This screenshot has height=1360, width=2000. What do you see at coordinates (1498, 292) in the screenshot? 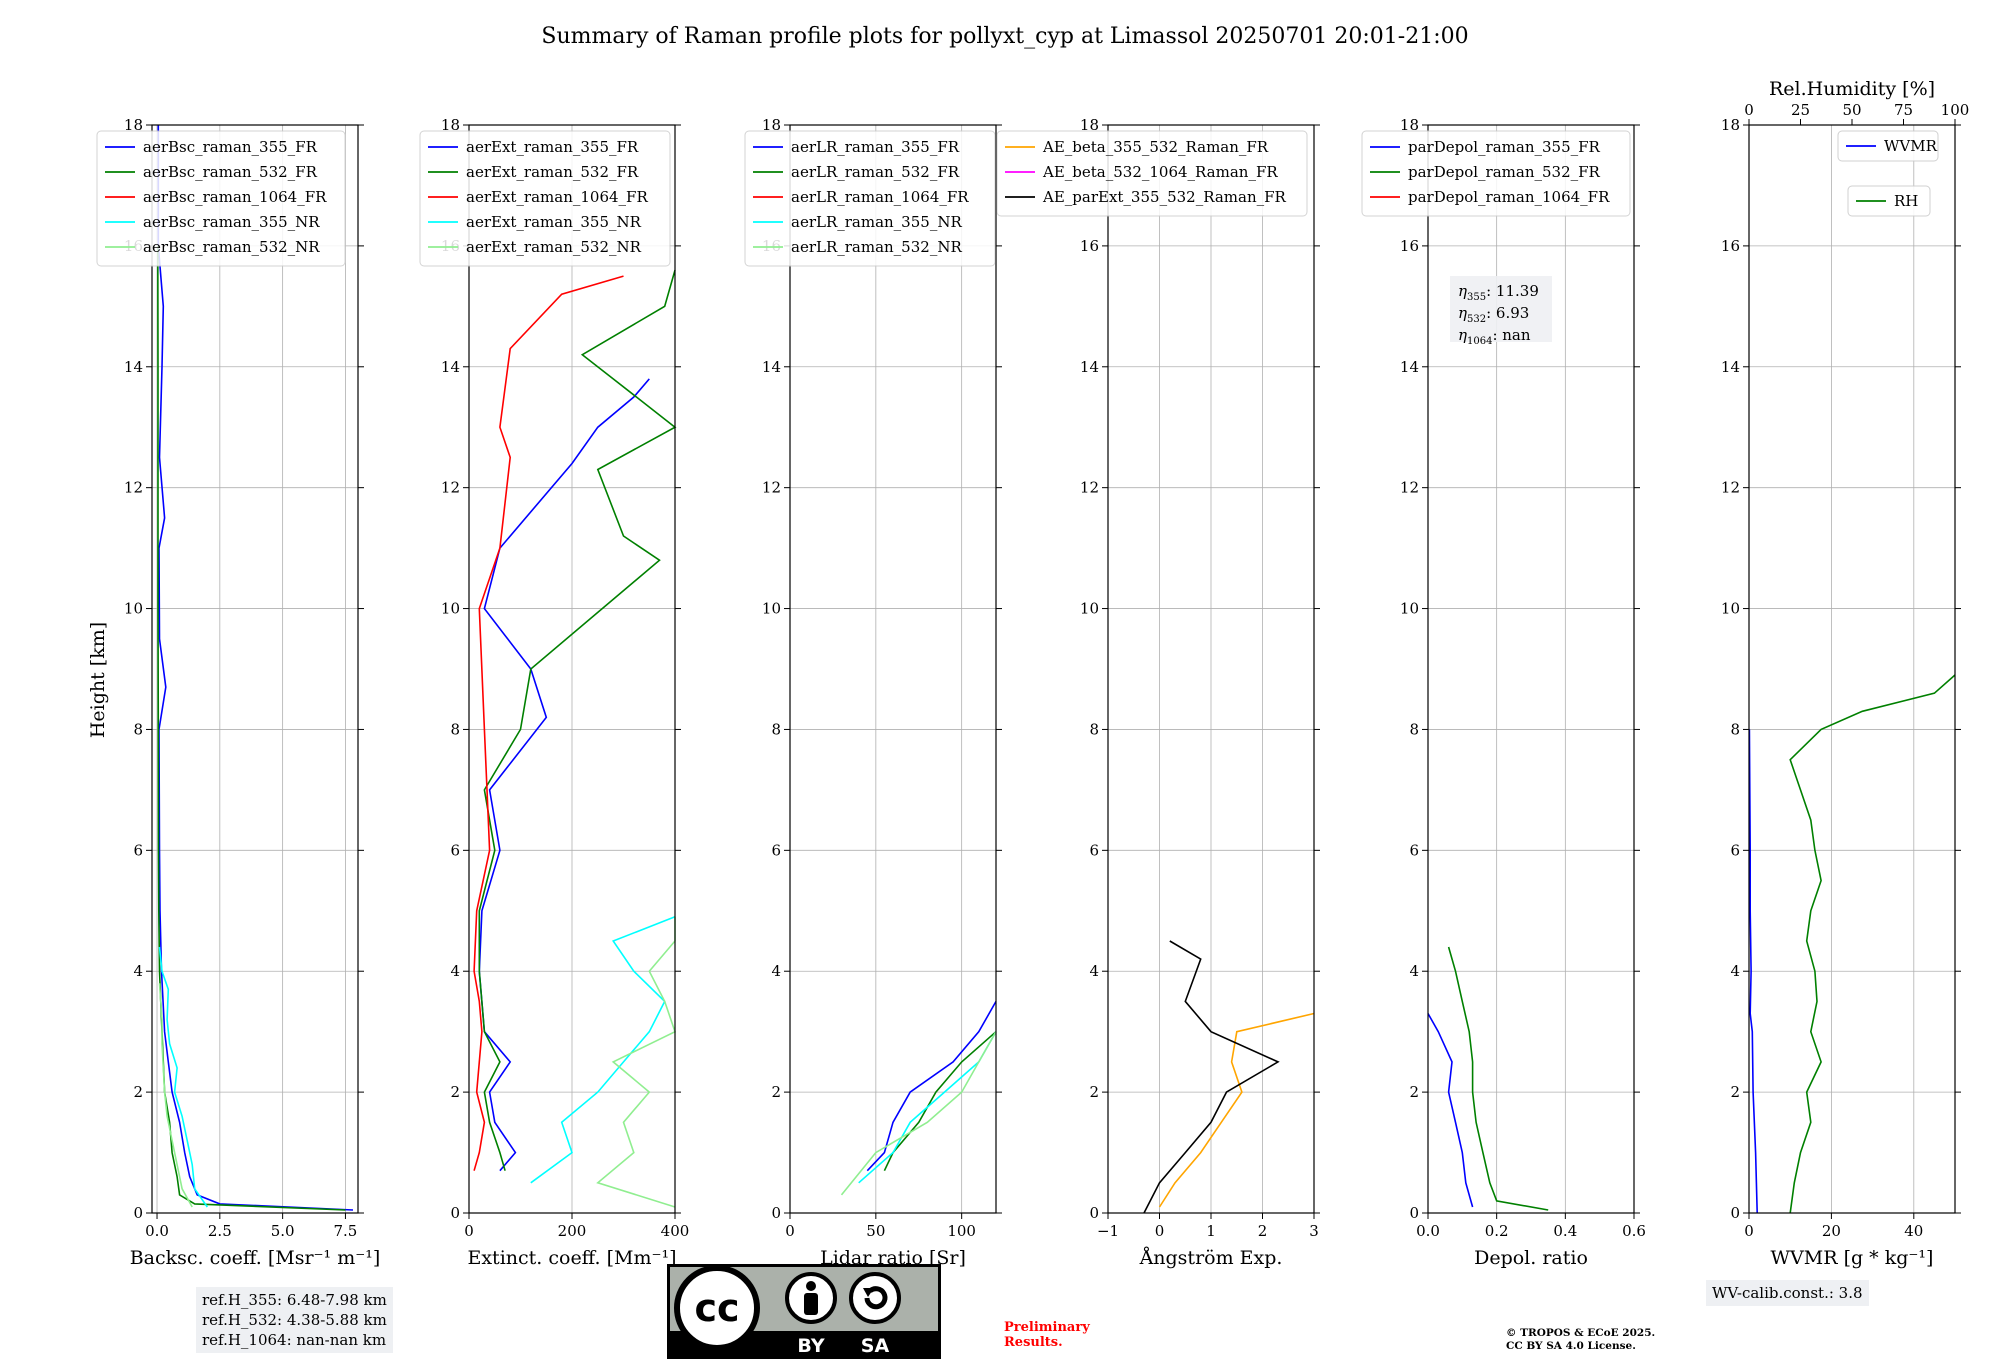
I see `eta-355: η355: 11.39` at bounding box center [1498, 292].